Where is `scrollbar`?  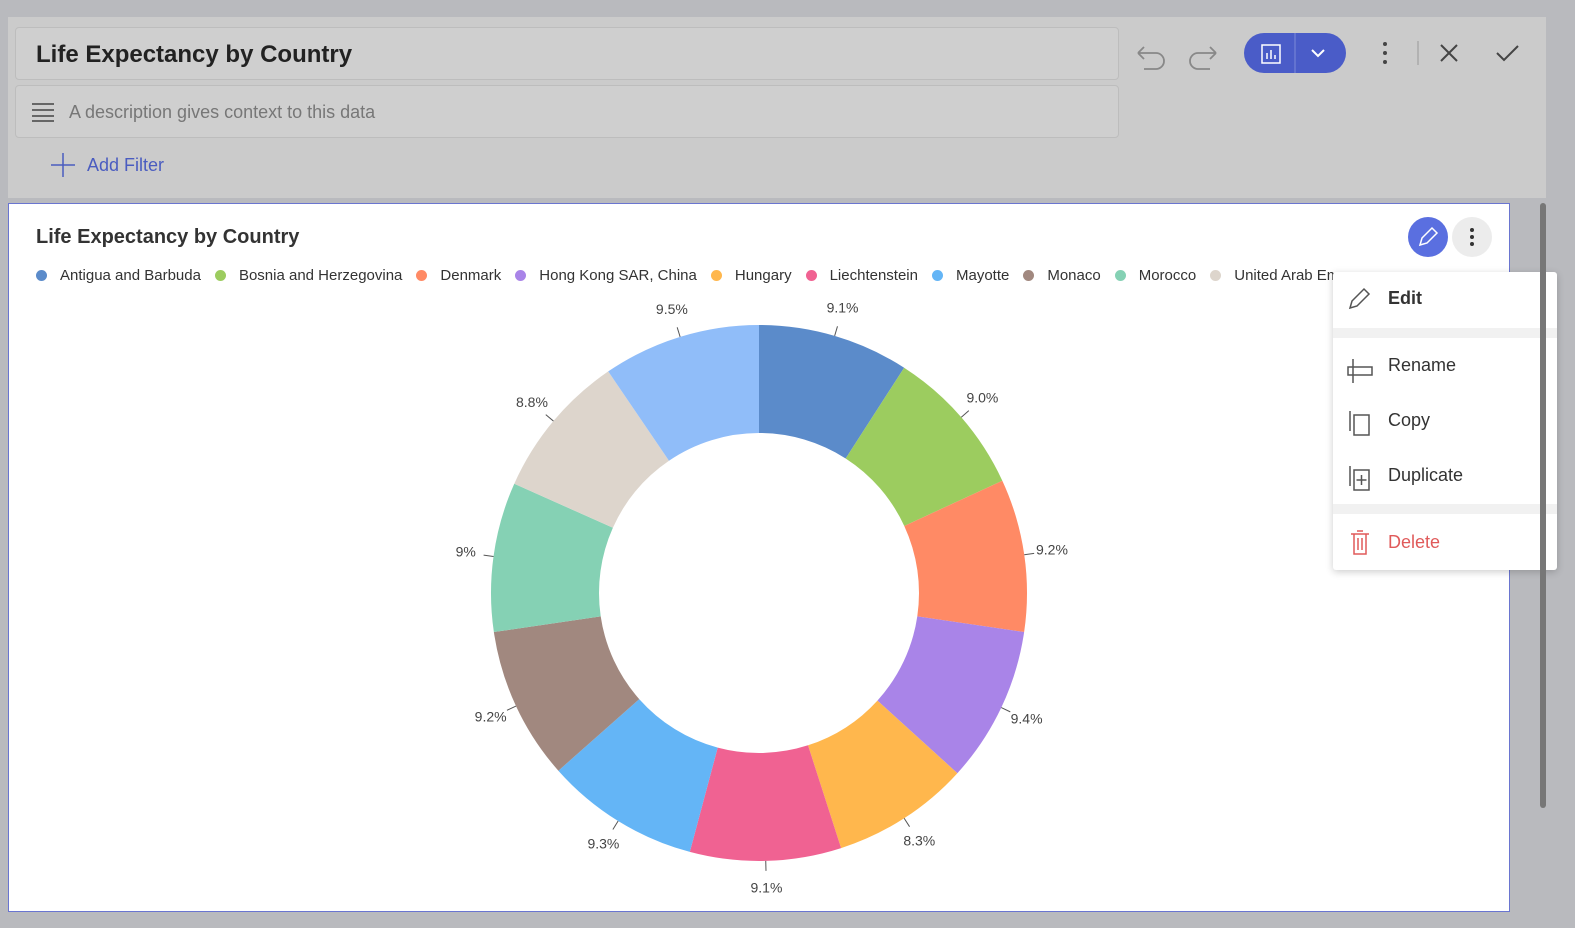
scrollbar is located at coordinates (1543, 505).